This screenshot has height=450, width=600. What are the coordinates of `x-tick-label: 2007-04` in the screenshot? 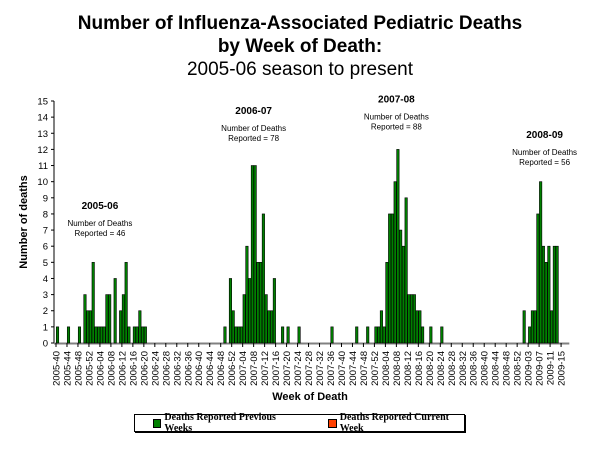 It's located at (243, 368).